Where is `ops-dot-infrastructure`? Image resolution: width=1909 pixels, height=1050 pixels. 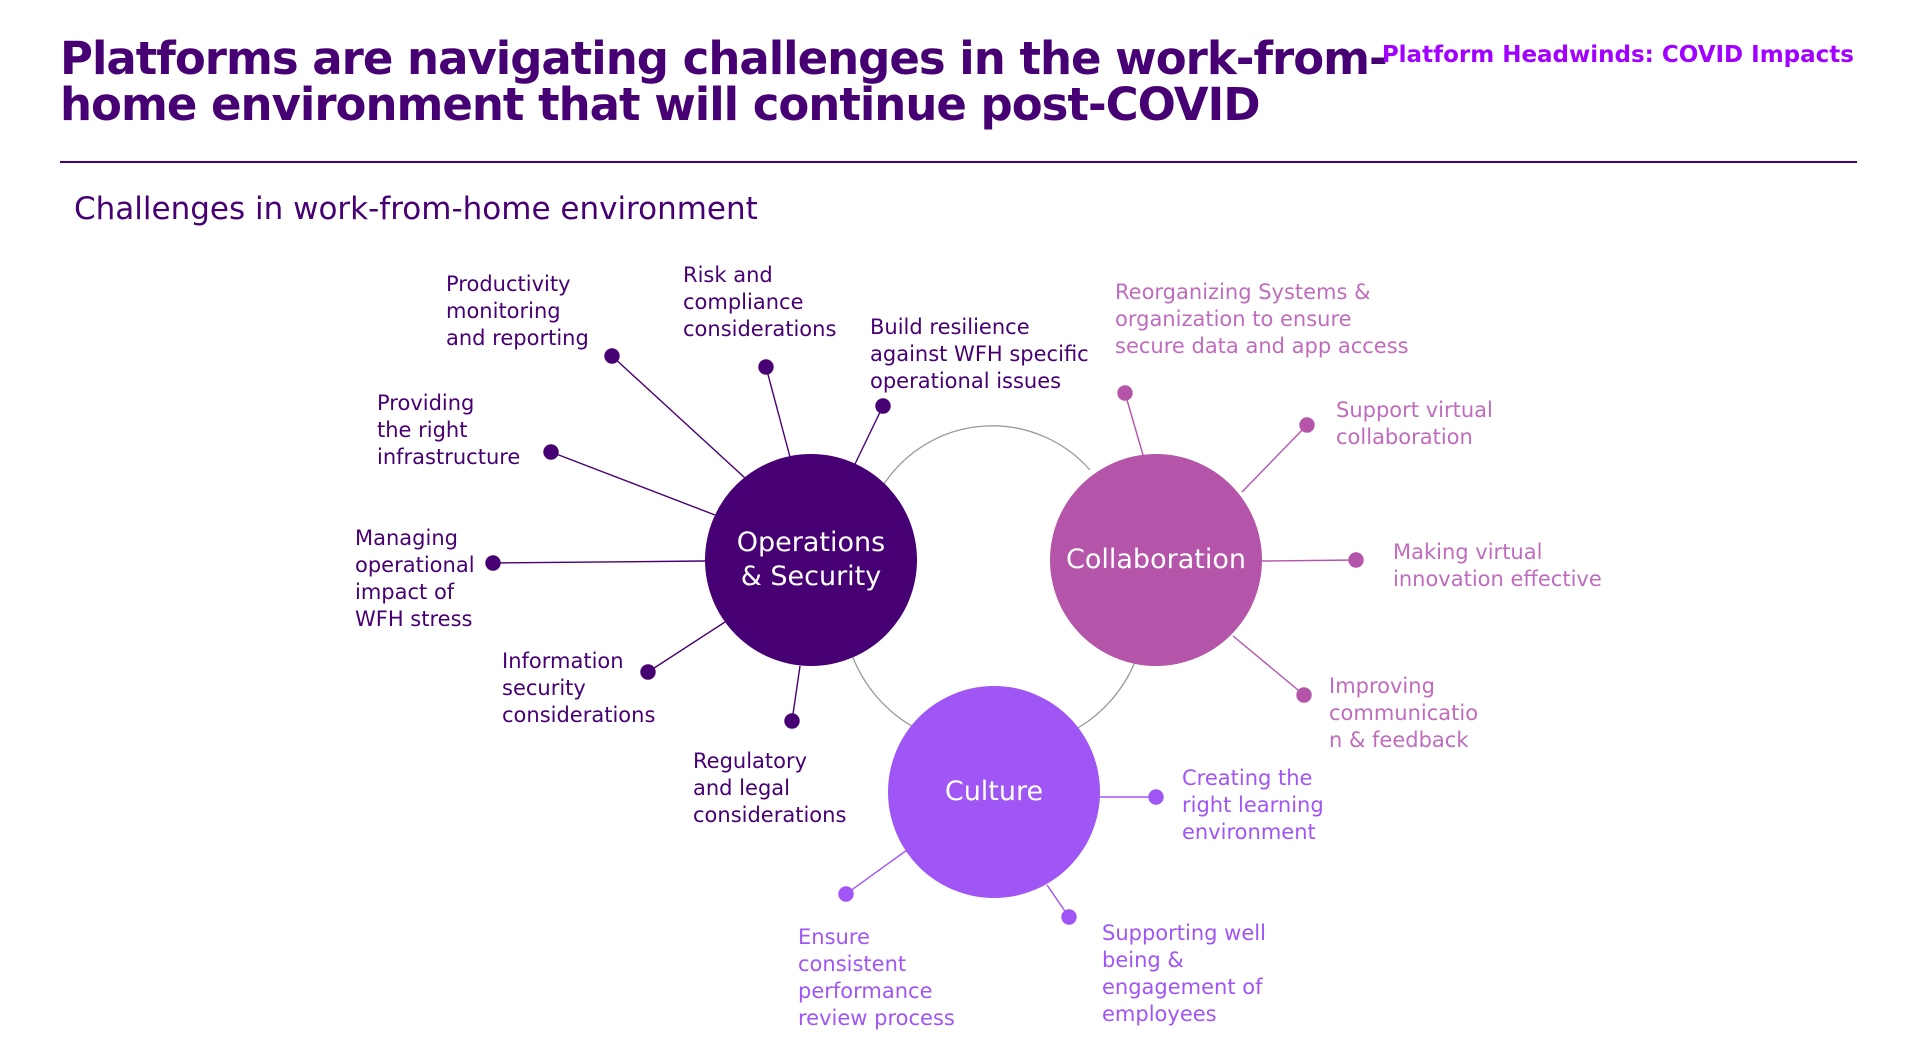 ops-dot-infrastructure is located at coordinates (551, 452).